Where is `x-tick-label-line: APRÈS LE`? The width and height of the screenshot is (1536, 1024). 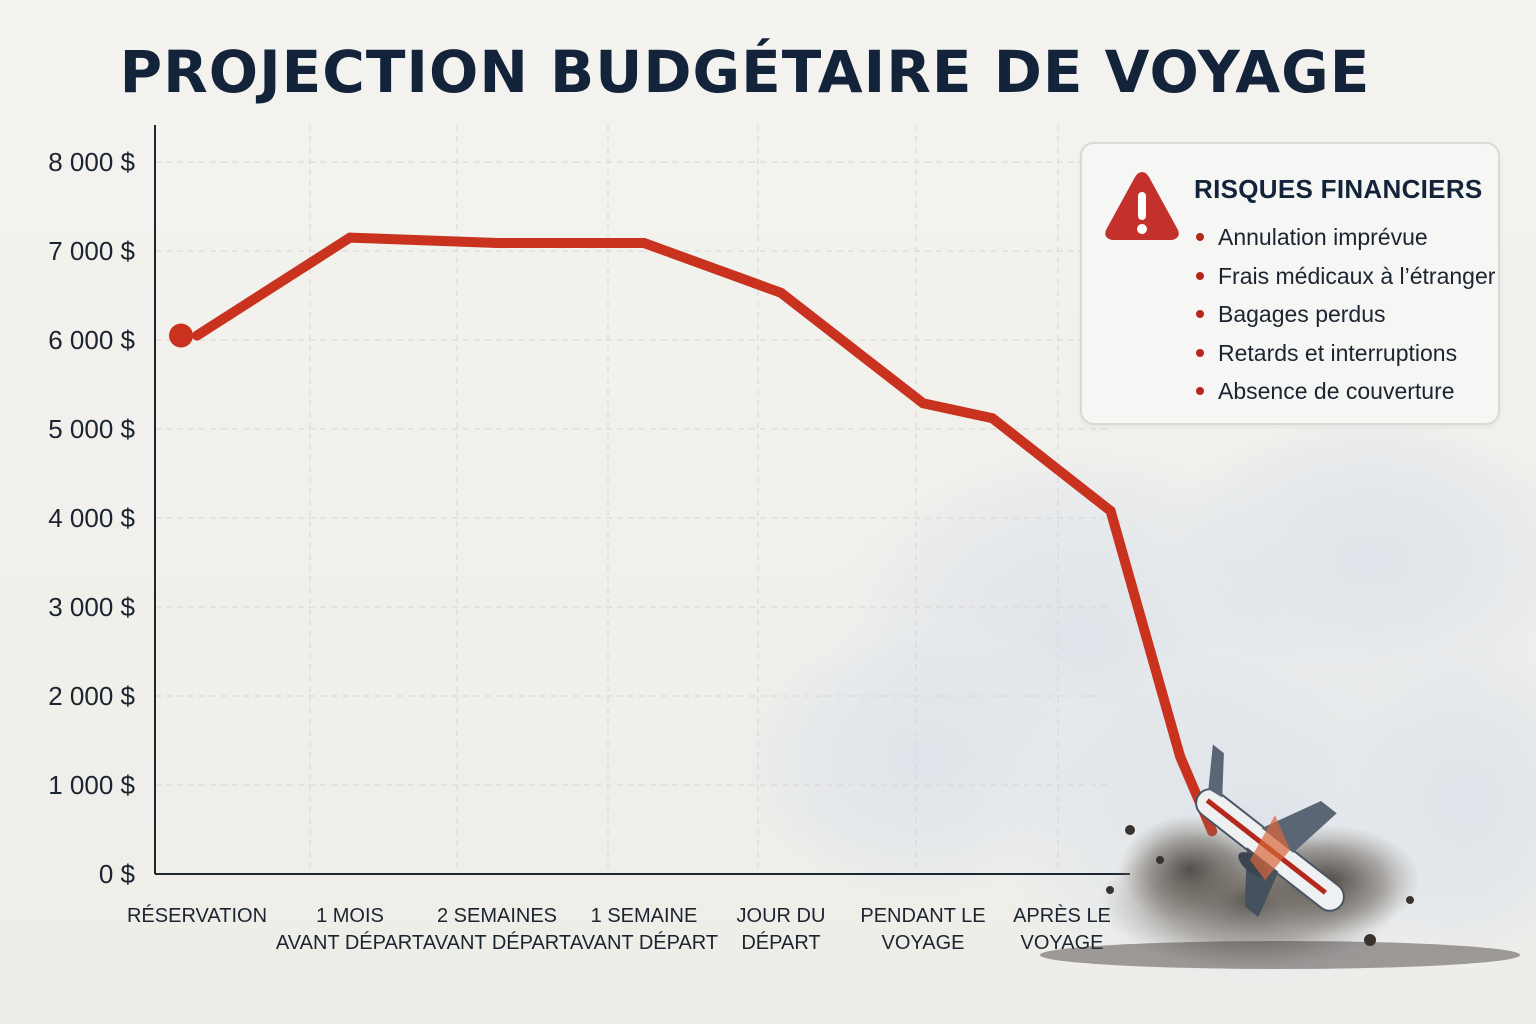
x-tick-label-line: APRÈS LE is located at coordinates (1062, 915).